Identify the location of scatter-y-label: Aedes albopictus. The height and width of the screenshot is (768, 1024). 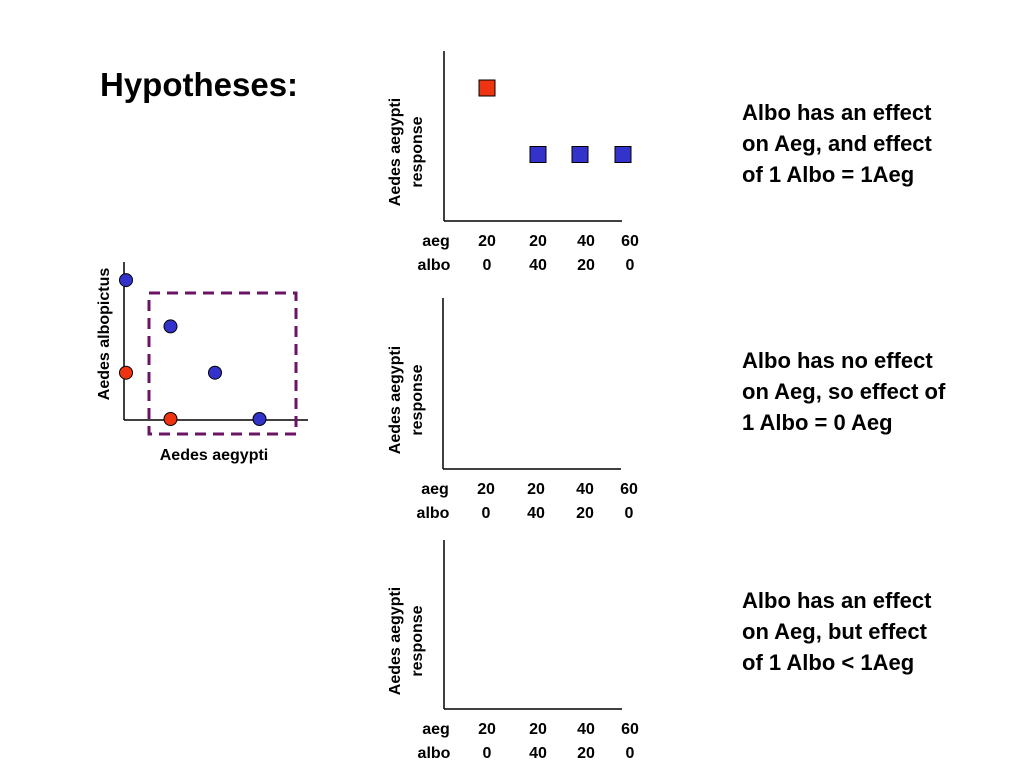
(104, 334).